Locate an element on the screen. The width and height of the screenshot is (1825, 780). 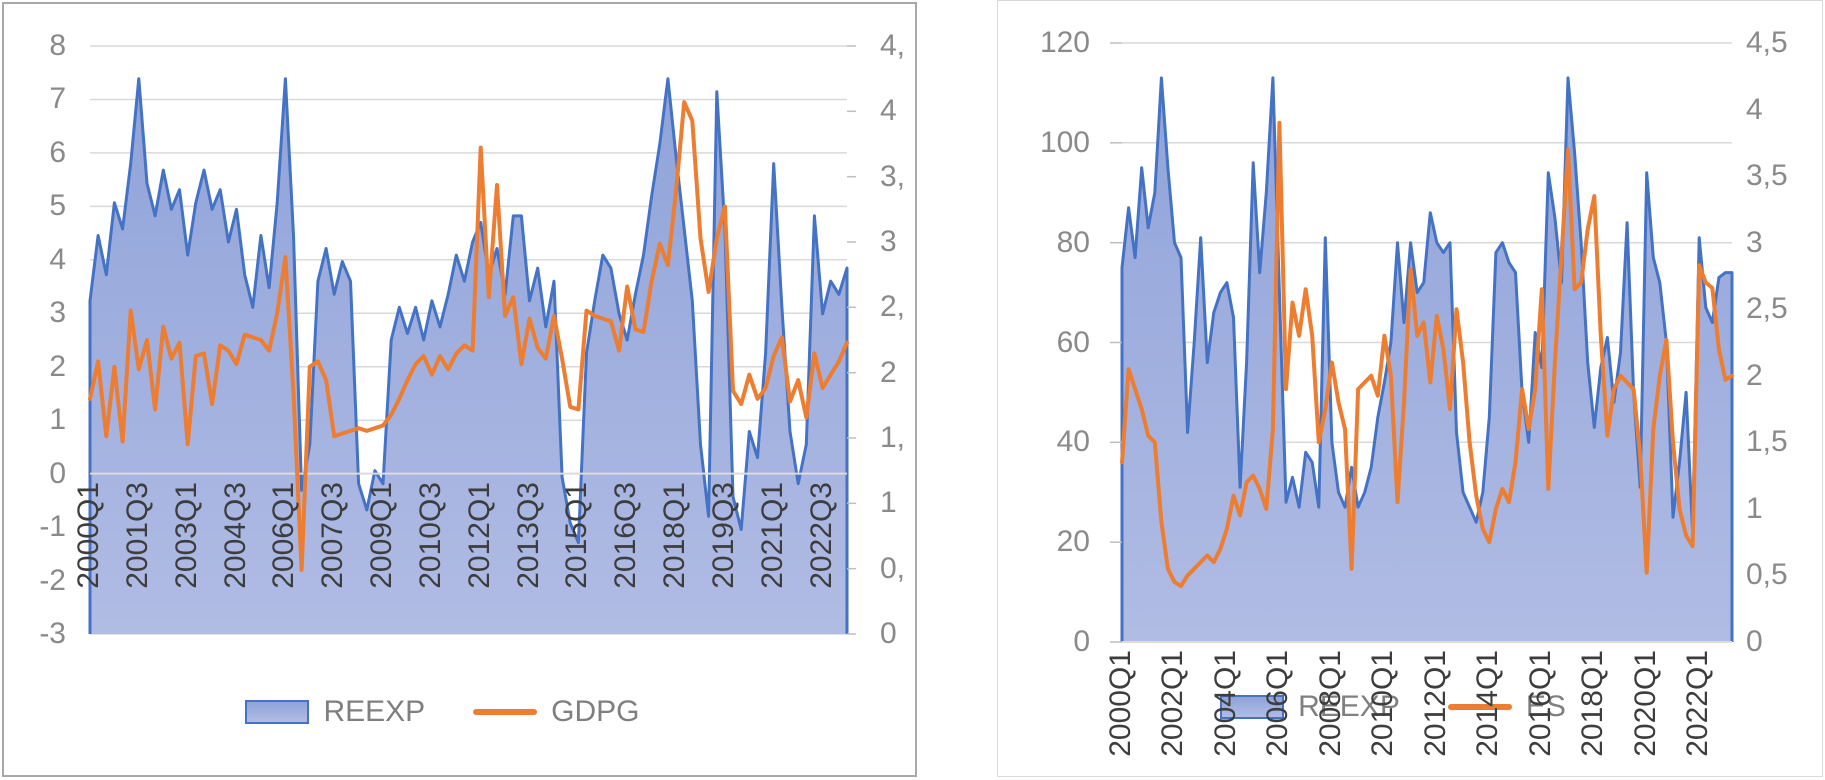
y-axis-label-right: 3,5 is located at coordinates (1767, 176).